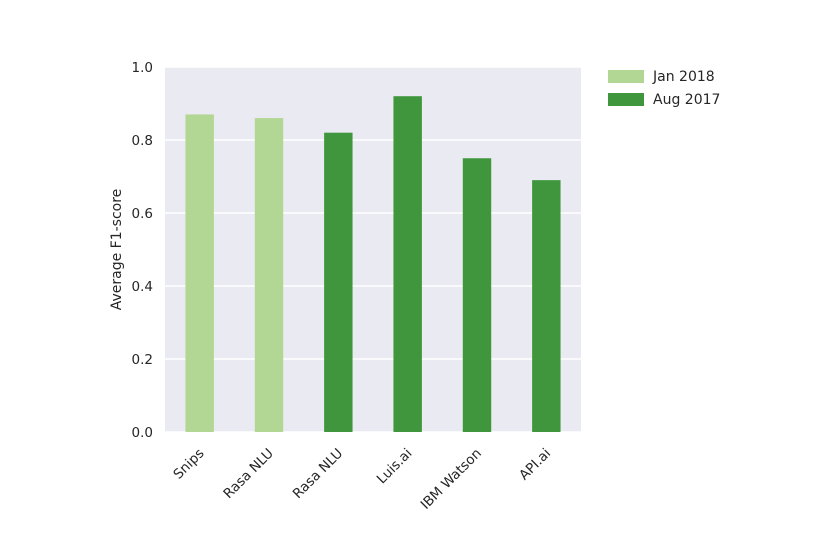 The height and width of the screenshot is (554, 830). What do you see at coordinates (664, 88) in the screenshot?
I see `legend: Jan 2018 Aug 2017` at bounding box center [664, 88].